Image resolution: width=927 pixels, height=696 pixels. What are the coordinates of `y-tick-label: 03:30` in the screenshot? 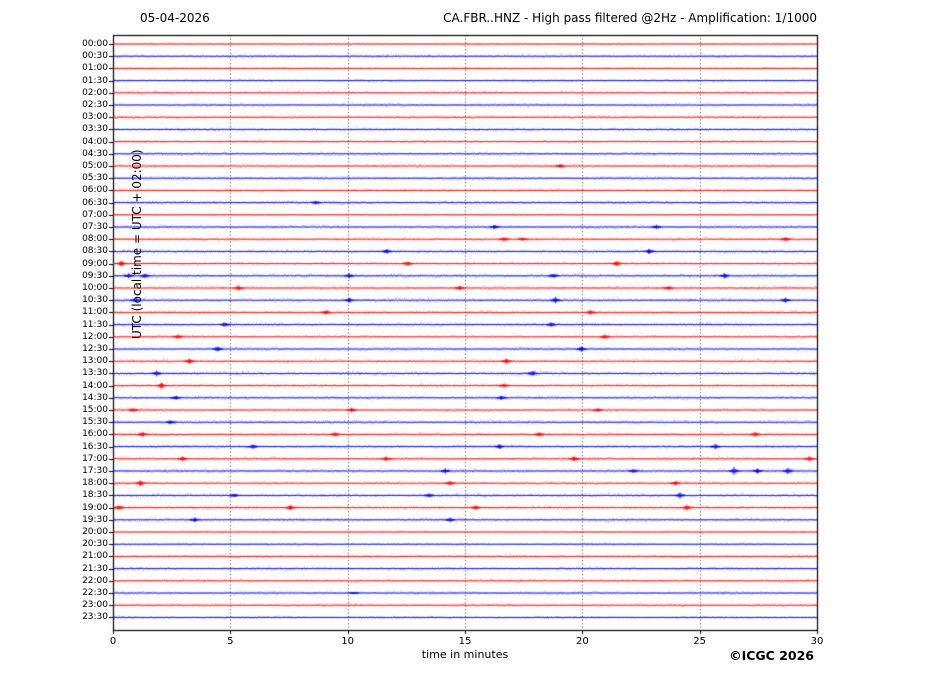 It's located at (95, 129).